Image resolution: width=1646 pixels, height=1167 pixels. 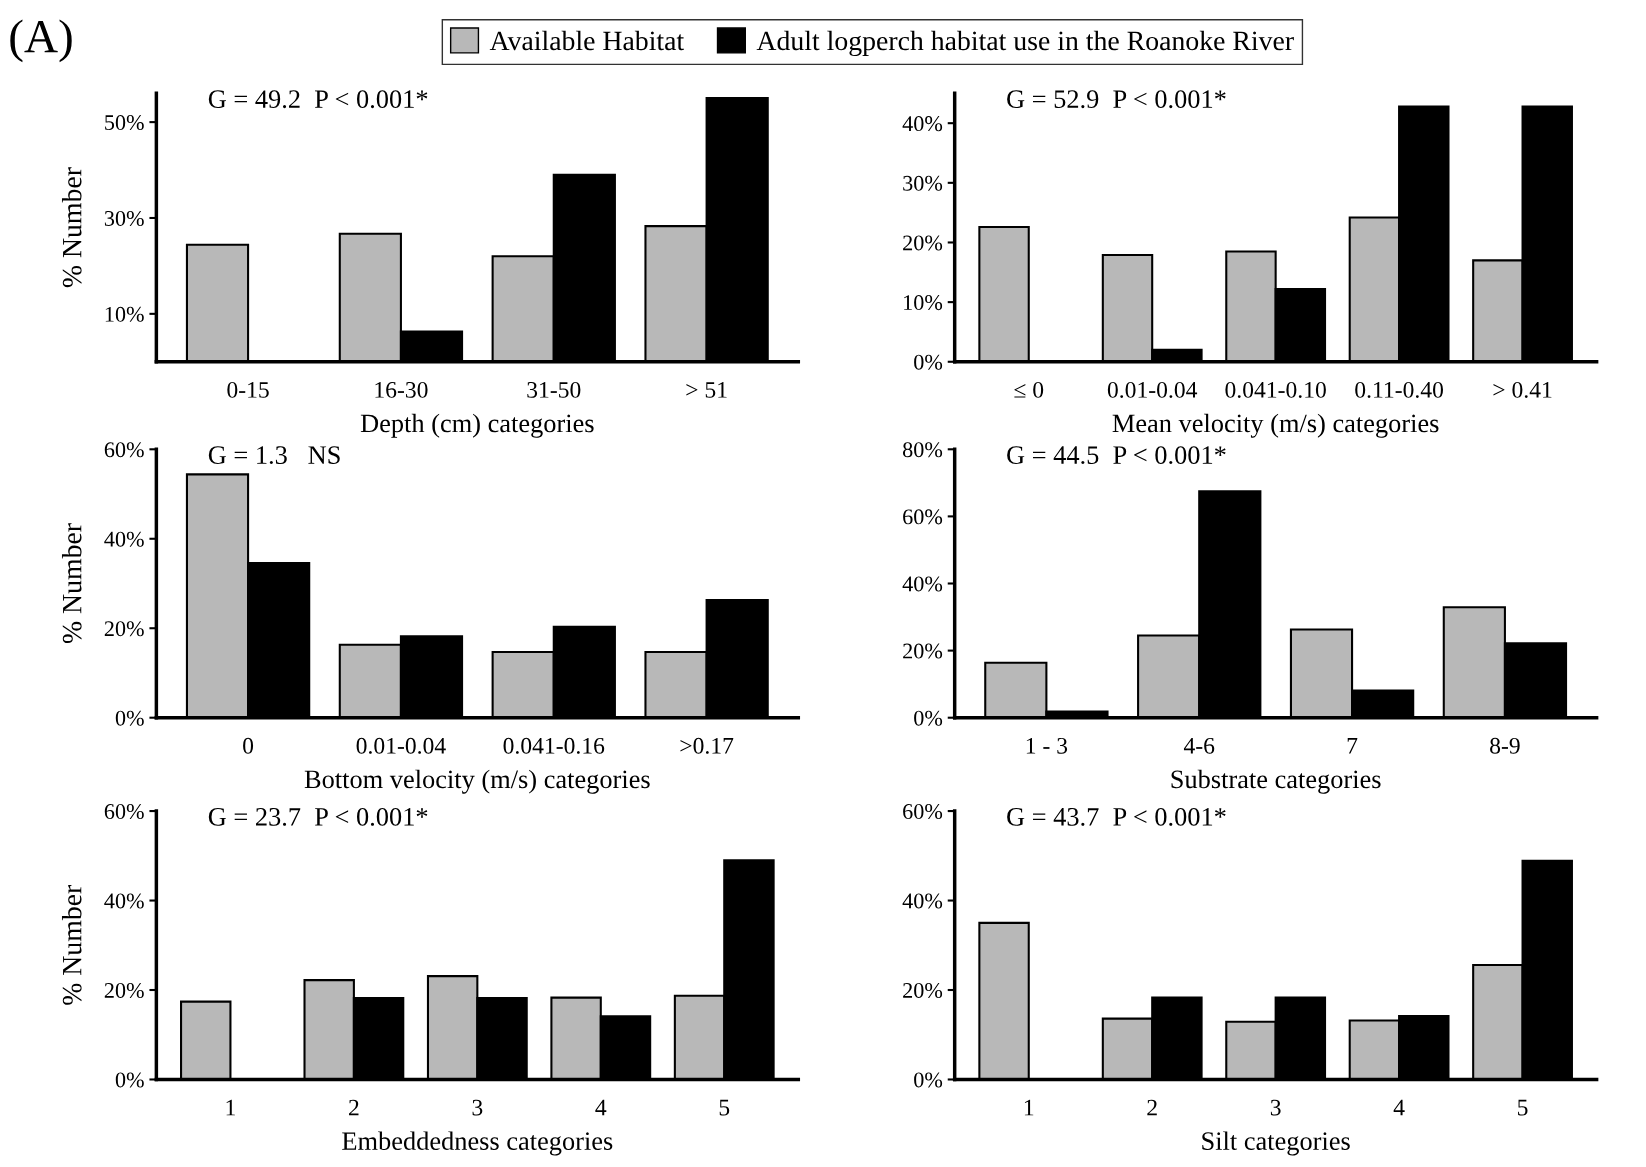 I want to click on x-tick-label: 0.041-0.16, so click(x=554, y=745).